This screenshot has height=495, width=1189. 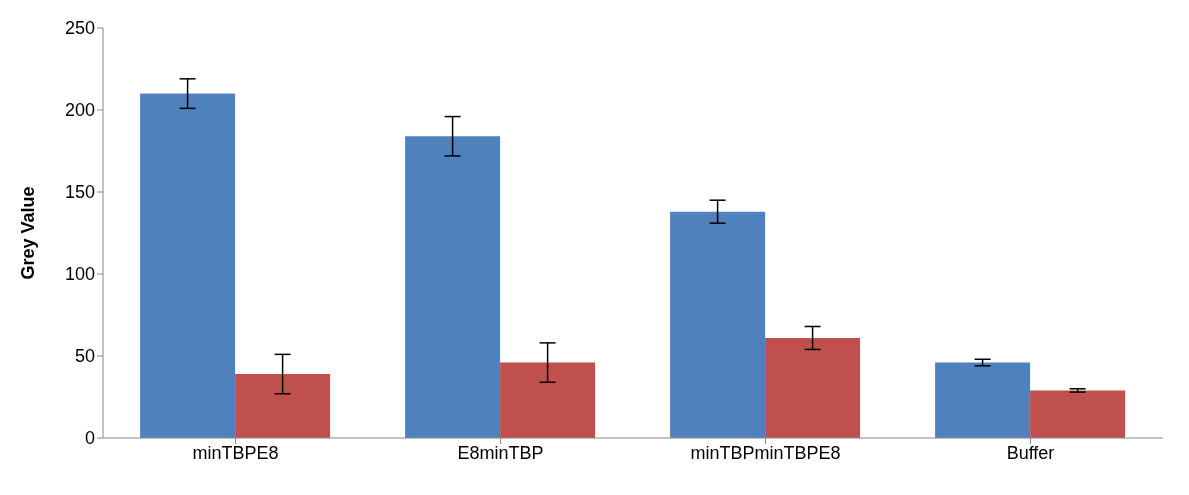 I want to click on y-tick-label: 50, so click(x=84, y=356).